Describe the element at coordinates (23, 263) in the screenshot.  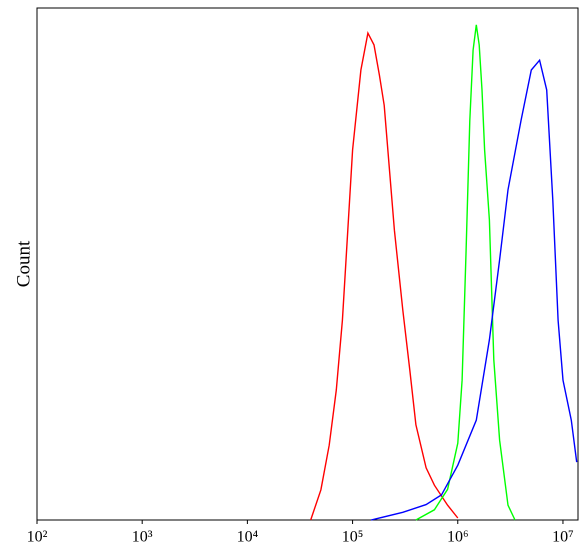
I see `y-axis-label: Count` at that location.